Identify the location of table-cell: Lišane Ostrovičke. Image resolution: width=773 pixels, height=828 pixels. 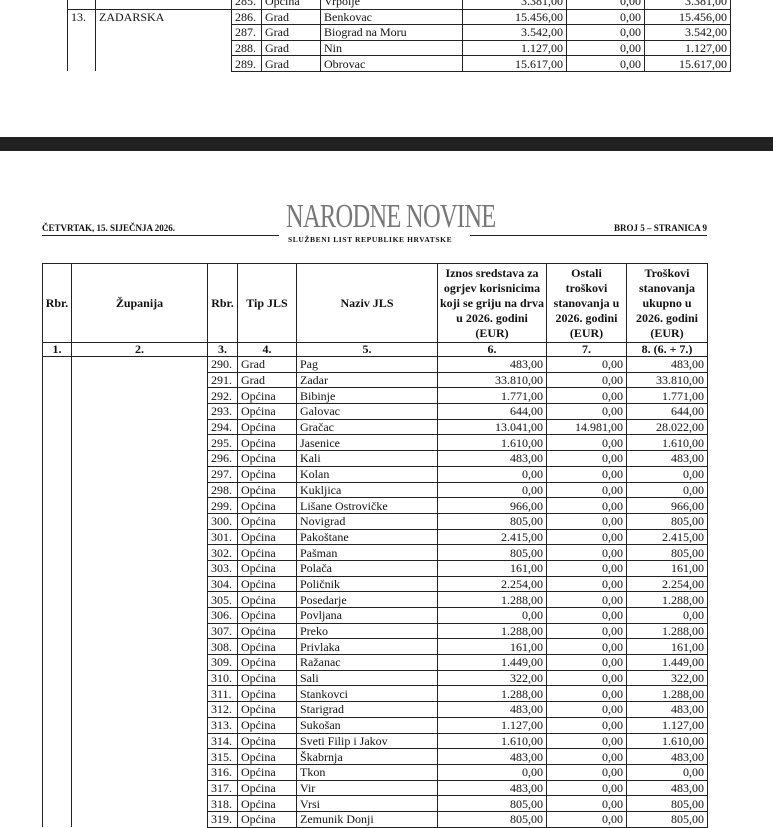
(367, 505).